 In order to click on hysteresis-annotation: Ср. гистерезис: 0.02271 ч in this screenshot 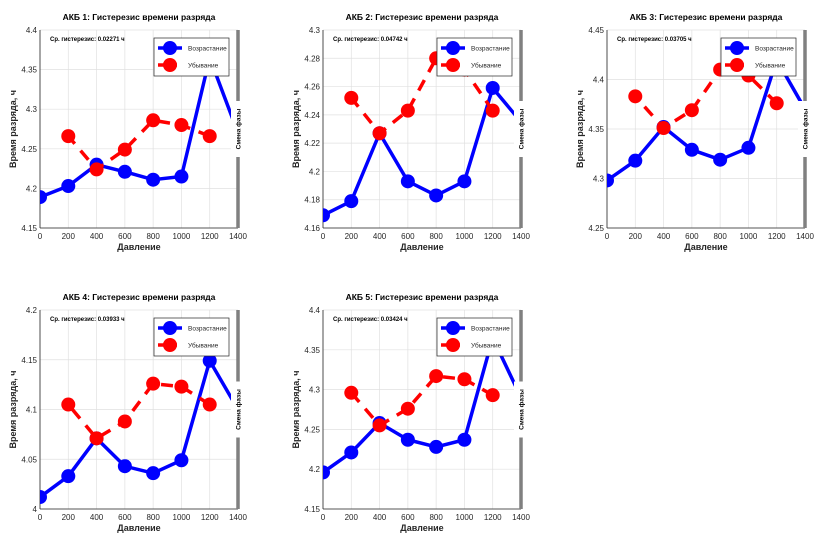, I will do `click(87, 40)`.